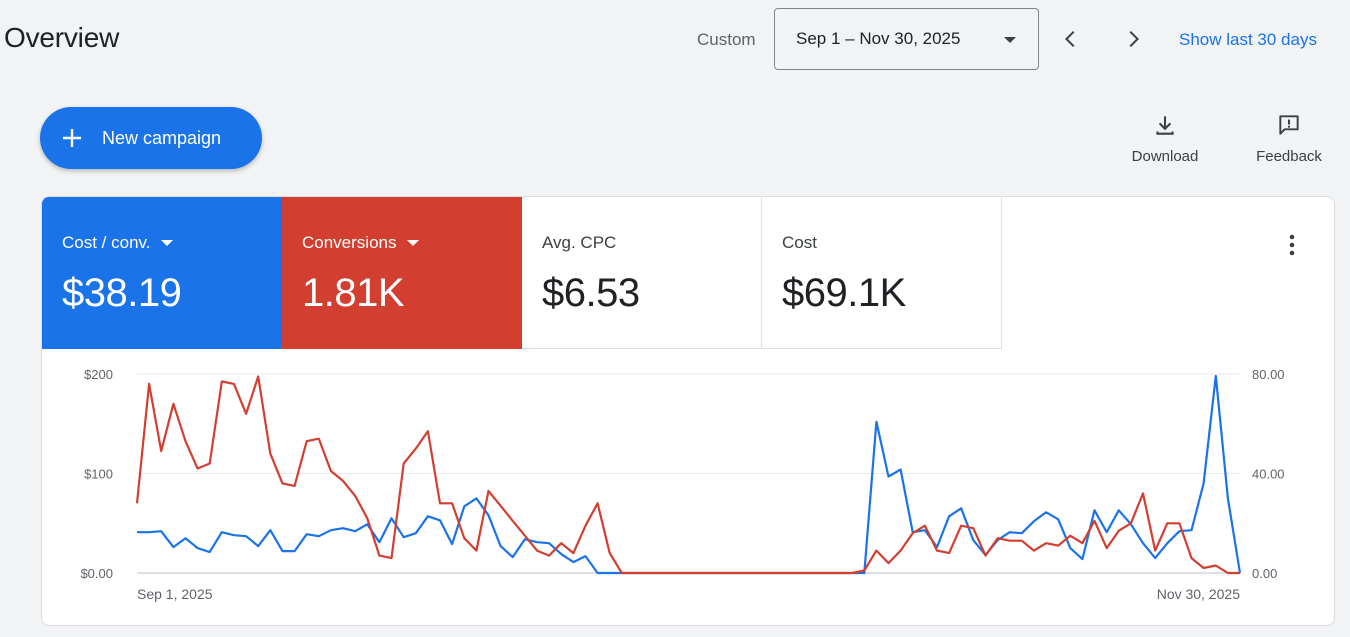  What do you see at coordinates (1165, 156) in the screenshot?
I see `download-label: Download` at bounding box center [1165, 156].